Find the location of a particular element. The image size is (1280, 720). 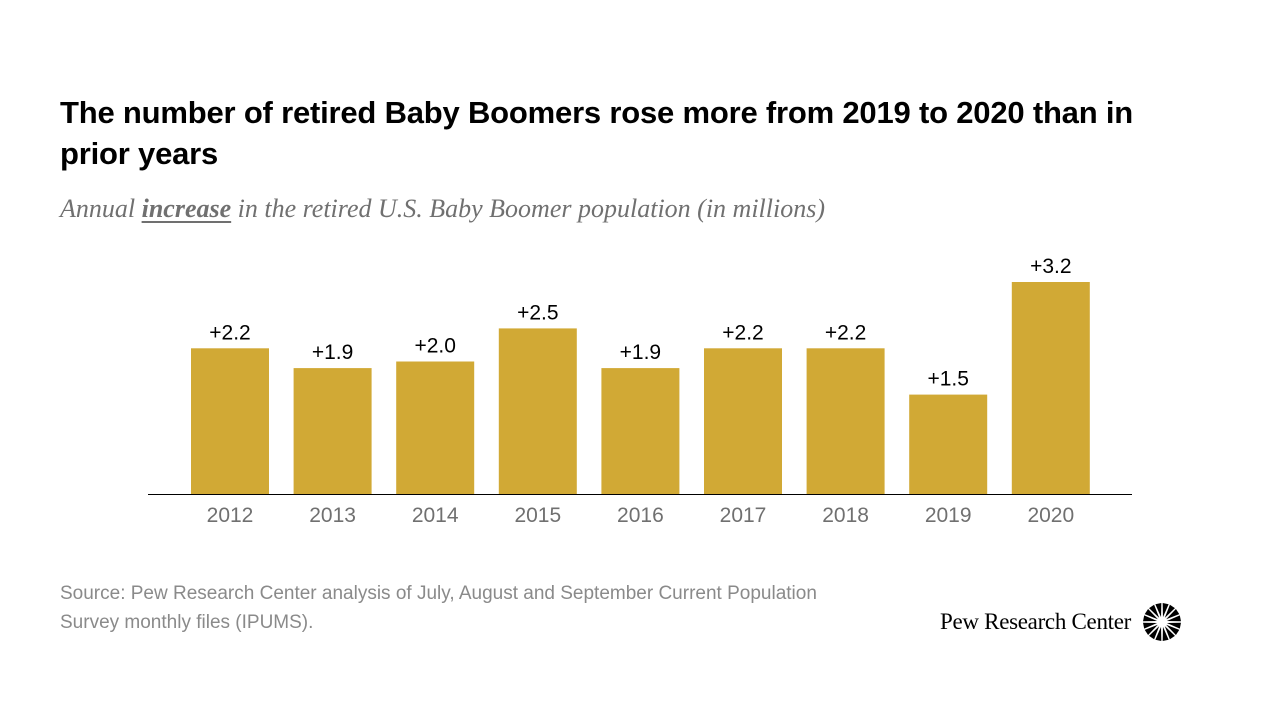

pew-logo: Pew Research Center is located at coordinates (1061, 622).